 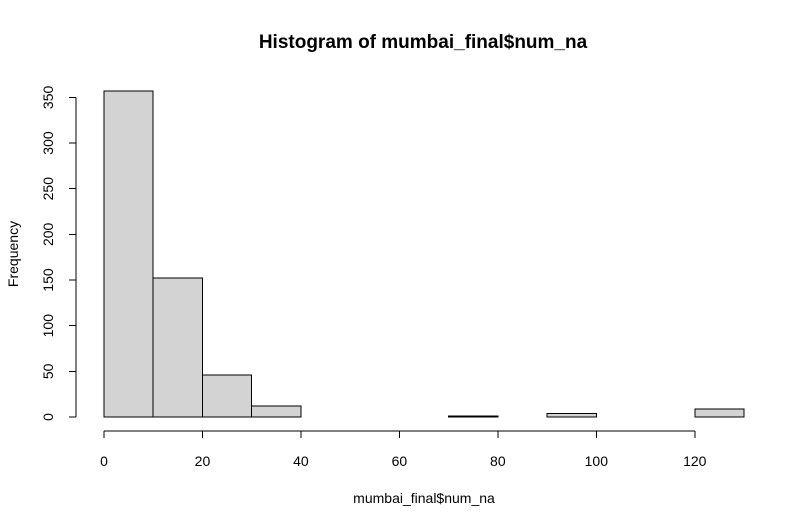 What do you see at coordinates (13, 254) in the screenshot?
I see `y-axis-label: Frequency` at bounding box center [13, 254].